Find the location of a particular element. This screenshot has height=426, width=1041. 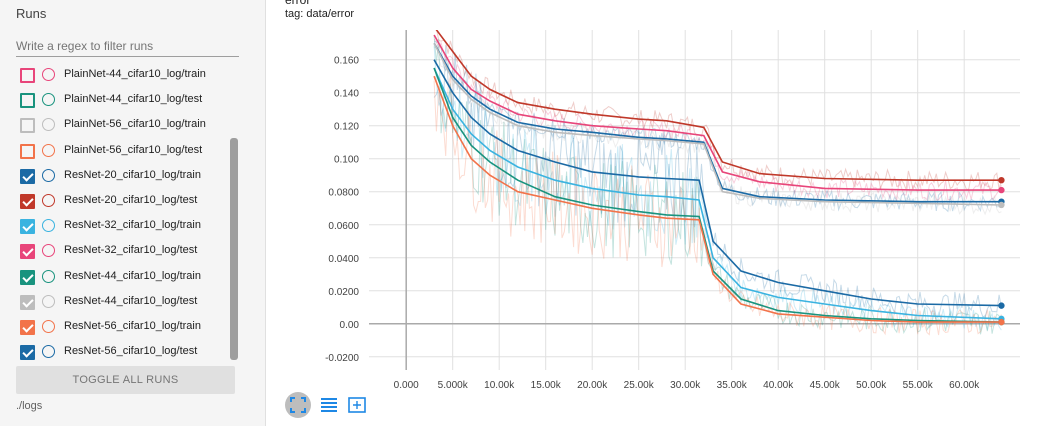

run-row: PlainNet-56_cifar10_log/test is located at coordinates (118, 151).